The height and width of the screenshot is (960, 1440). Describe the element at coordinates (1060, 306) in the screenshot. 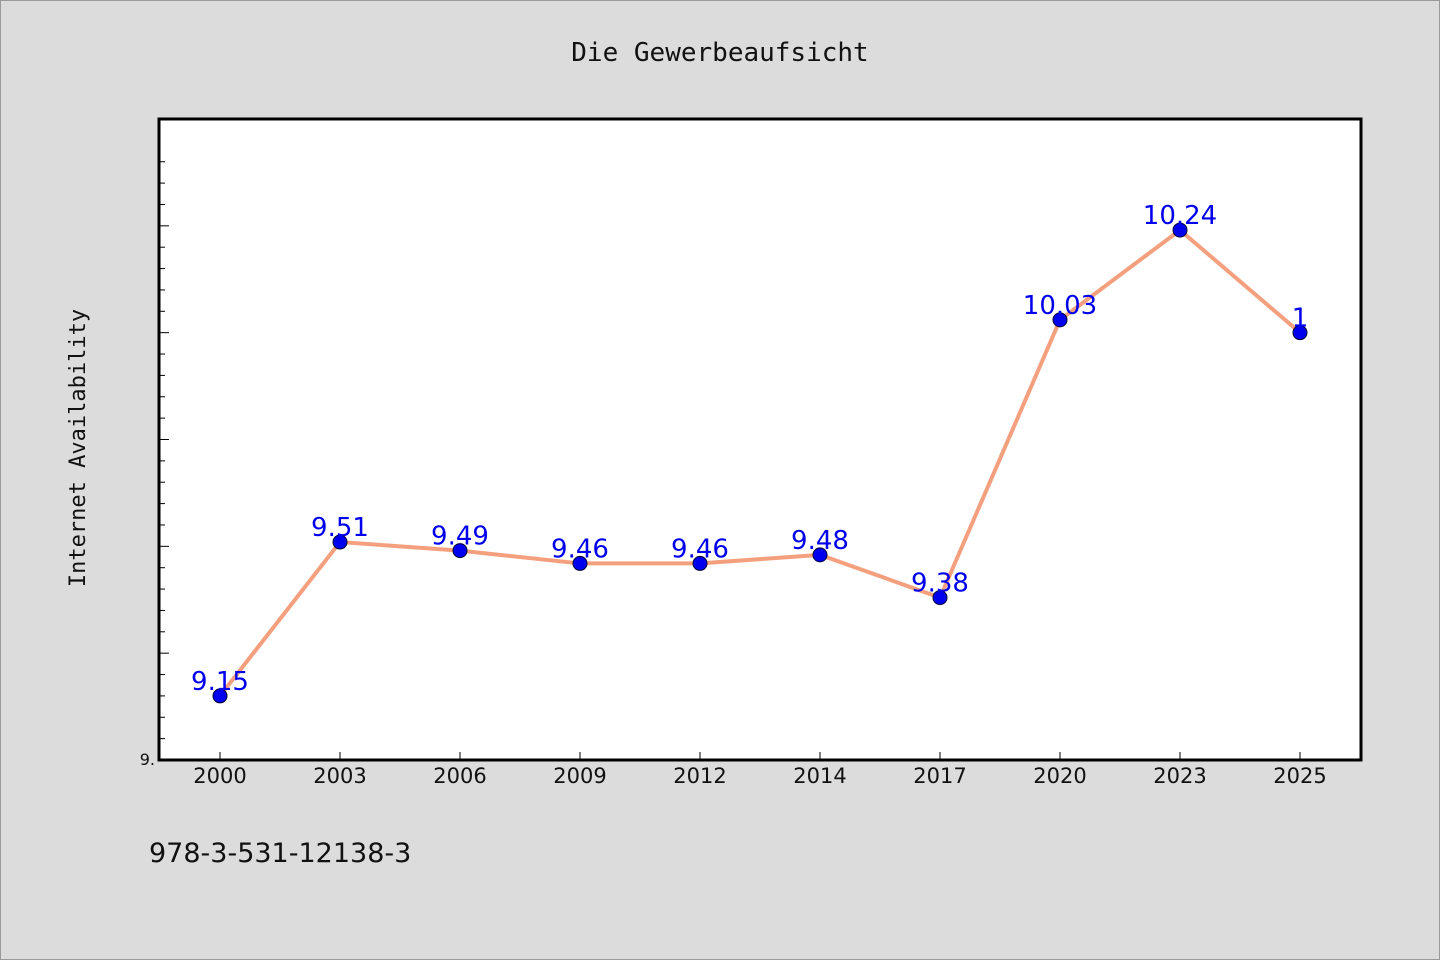

I see `data-label: 10.03` at that location.